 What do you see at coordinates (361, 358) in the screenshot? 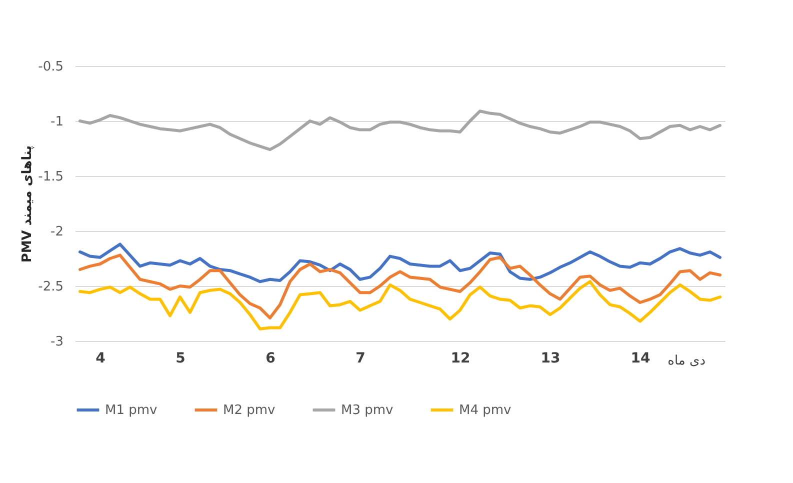
I see `x-tick-label: 7` at bounding box center [361, 358].